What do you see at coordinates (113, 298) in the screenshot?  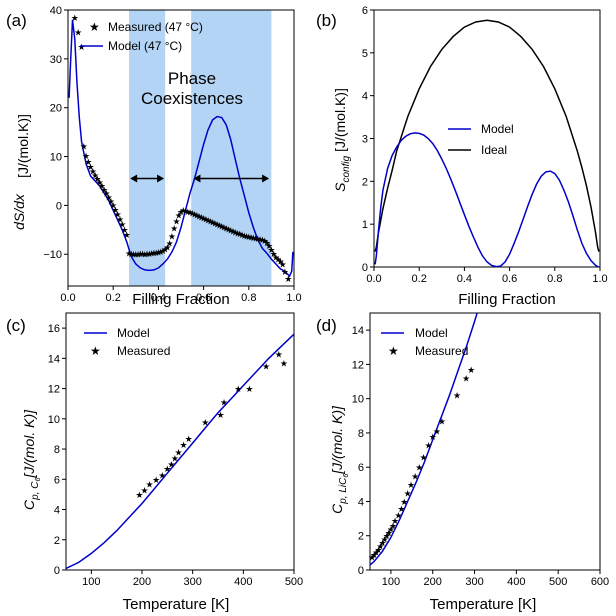 I see `a-x-tick-label: 0.2` at bounding box center [113, 298].